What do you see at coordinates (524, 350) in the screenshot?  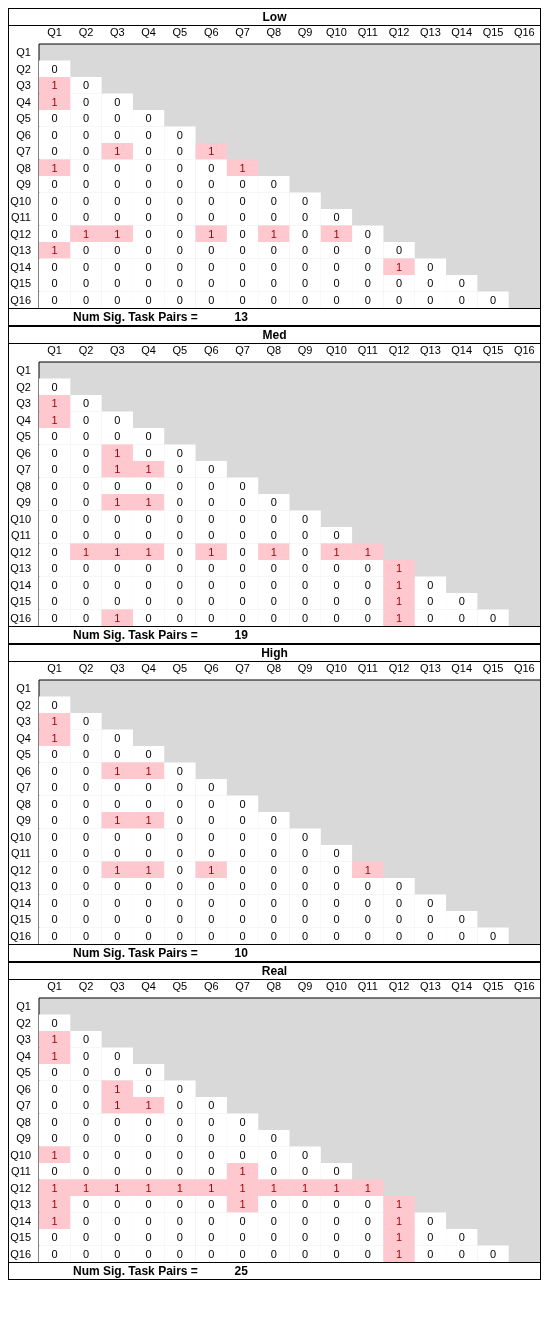 I see `x-tick-label: Q16` at bounding box center [524, 350].